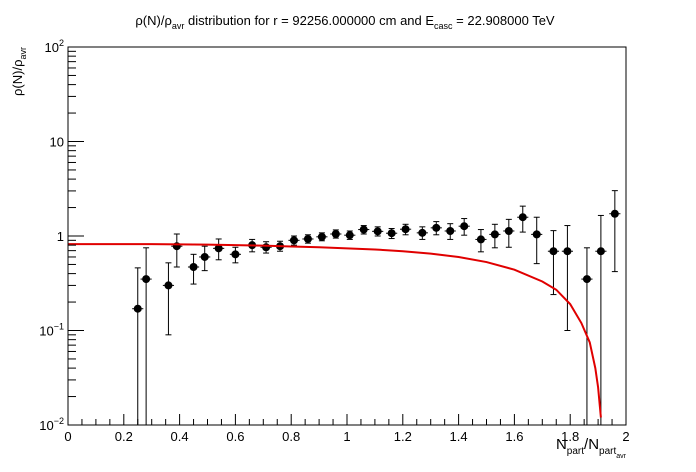 Image resolution: width=696 pixels, height=472 pixels. I want to click on x-tick-label: 1.8, so click(570, 436).